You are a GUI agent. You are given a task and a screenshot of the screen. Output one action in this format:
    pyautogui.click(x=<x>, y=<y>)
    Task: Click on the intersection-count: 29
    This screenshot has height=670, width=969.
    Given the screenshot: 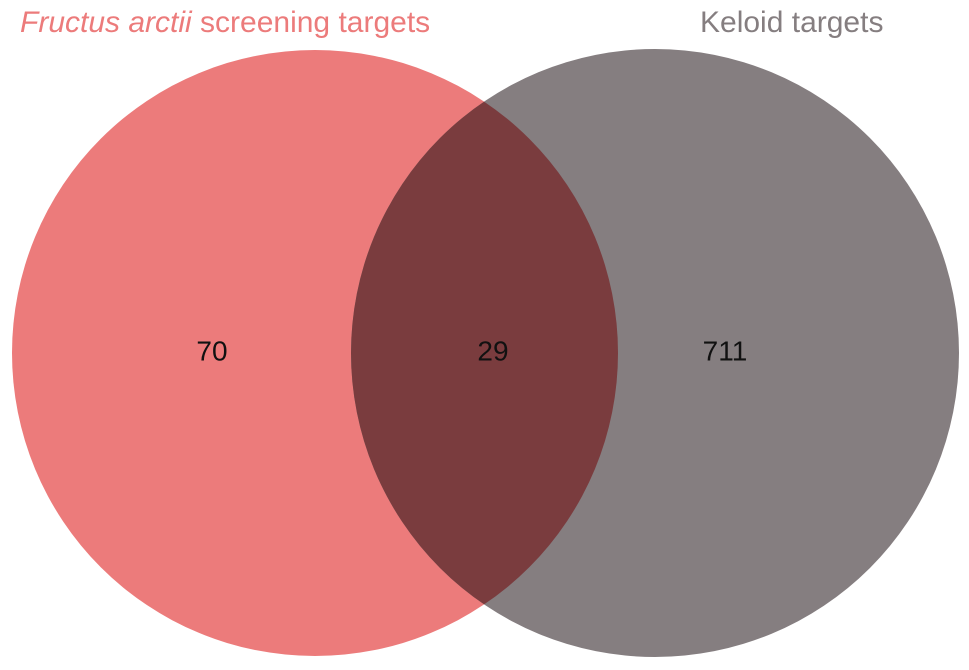 What is the action you would take?
    pyautogui.click(x=492, y=350)
    